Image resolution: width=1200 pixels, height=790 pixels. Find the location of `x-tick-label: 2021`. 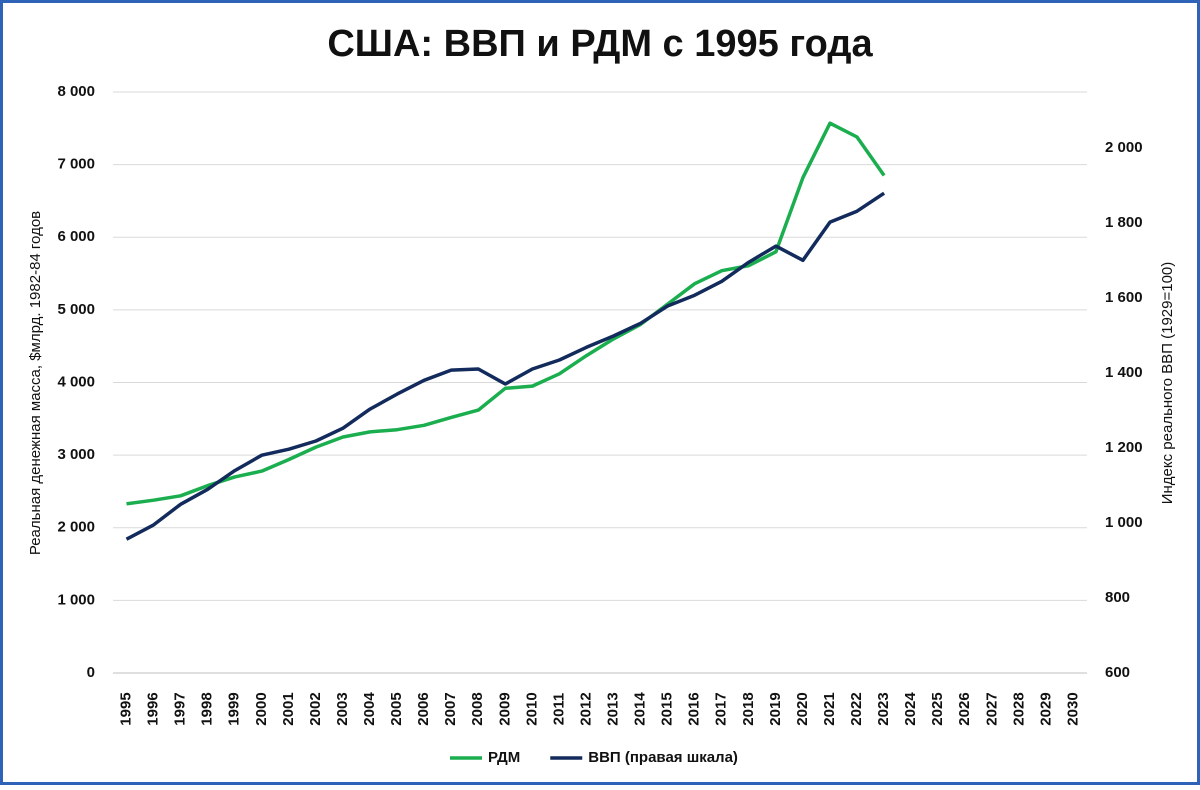

x-tick-label: 2021 is located at coordinates (829, 708).